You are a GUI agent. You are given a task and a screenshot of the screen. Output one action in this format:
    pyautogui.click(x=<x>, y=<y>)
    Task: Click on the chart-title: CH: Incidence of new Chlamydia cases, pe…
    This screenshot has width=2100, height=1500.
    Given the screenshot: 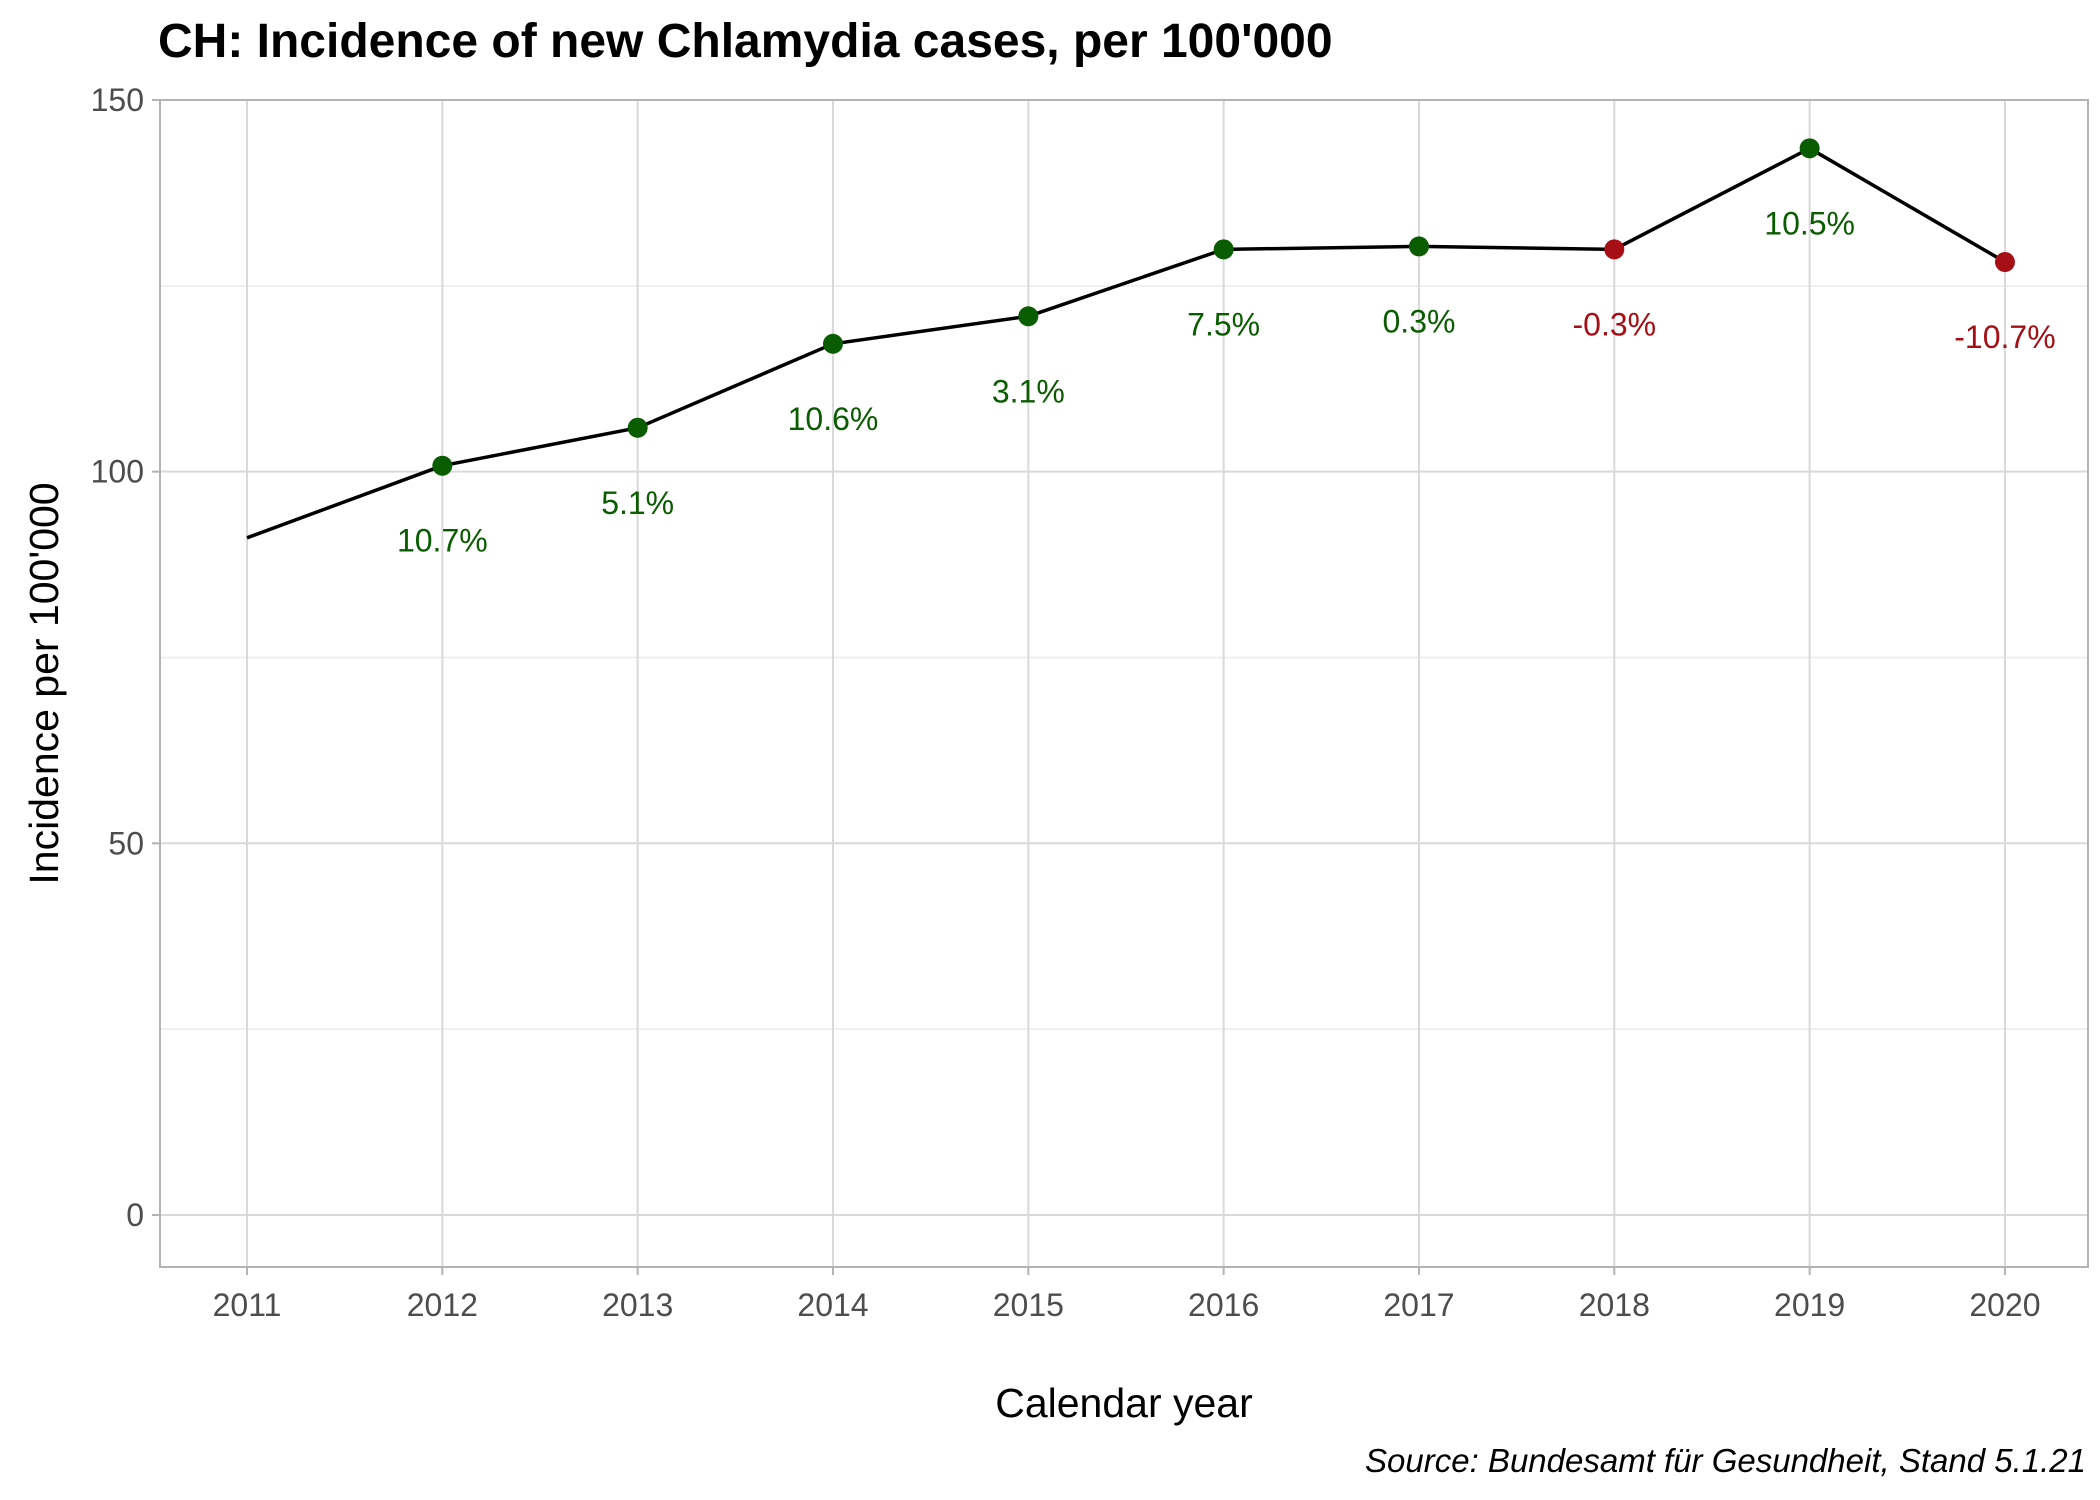 What is the action you would take?
    pyautogui.click(x=745, y=41)
    